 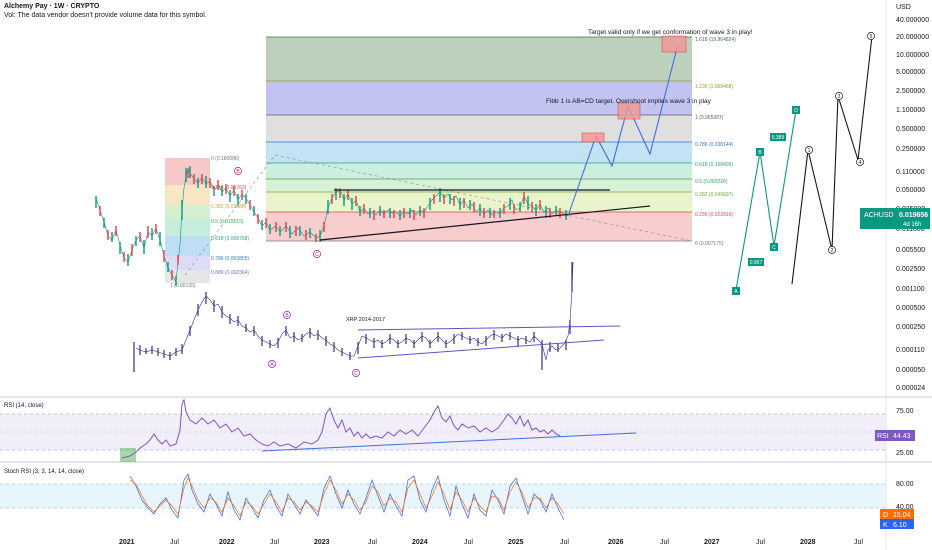 I want to click on xrp-note: XRP 2014-2017, so click(x=365, y=320).